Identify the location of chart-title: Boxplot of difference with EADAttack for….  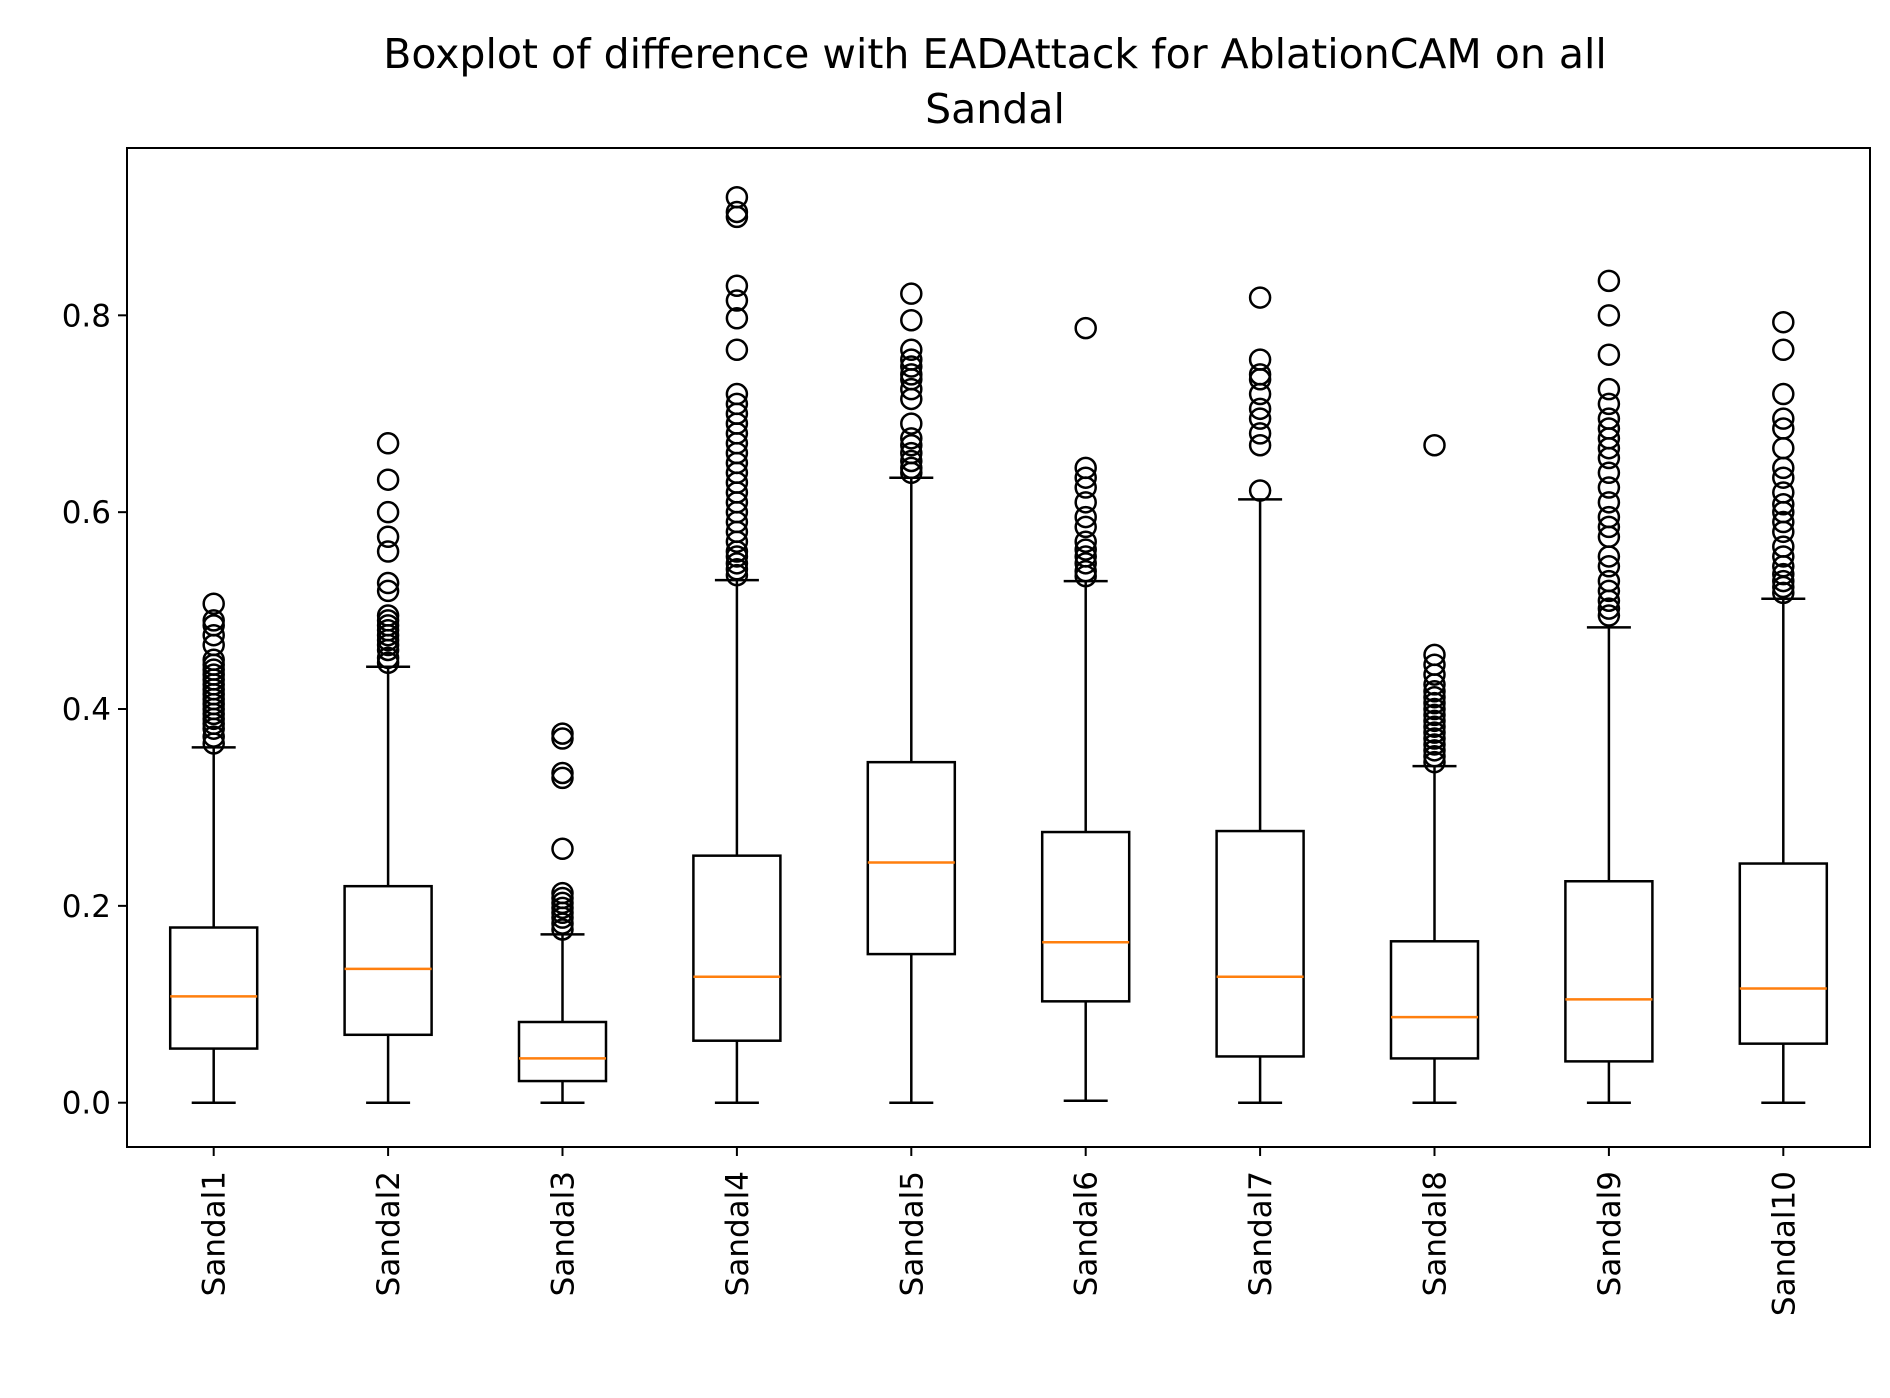
(995, 54).